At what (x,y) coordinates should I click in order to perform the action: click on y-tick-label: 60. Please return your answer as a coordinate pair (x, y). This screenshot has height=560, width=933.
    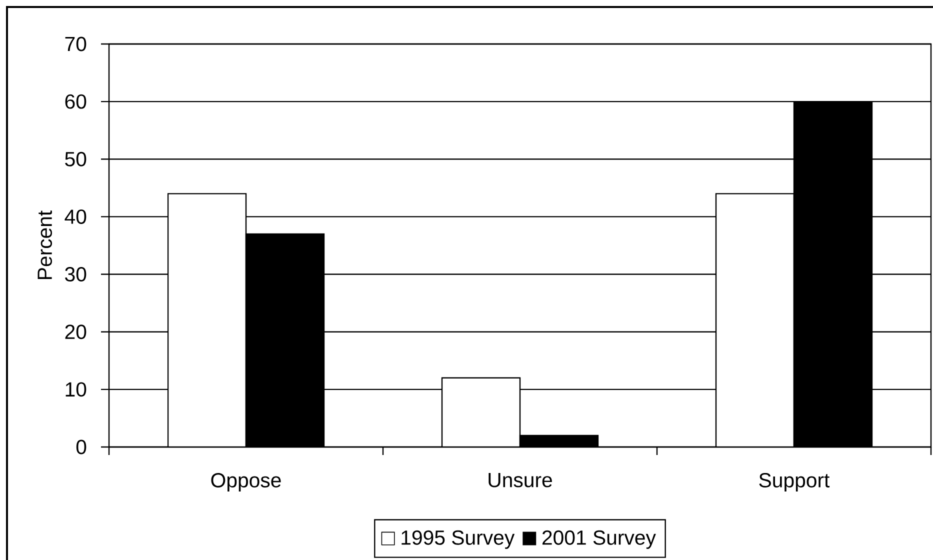
    Looking at the image, I should click on (75, 101).